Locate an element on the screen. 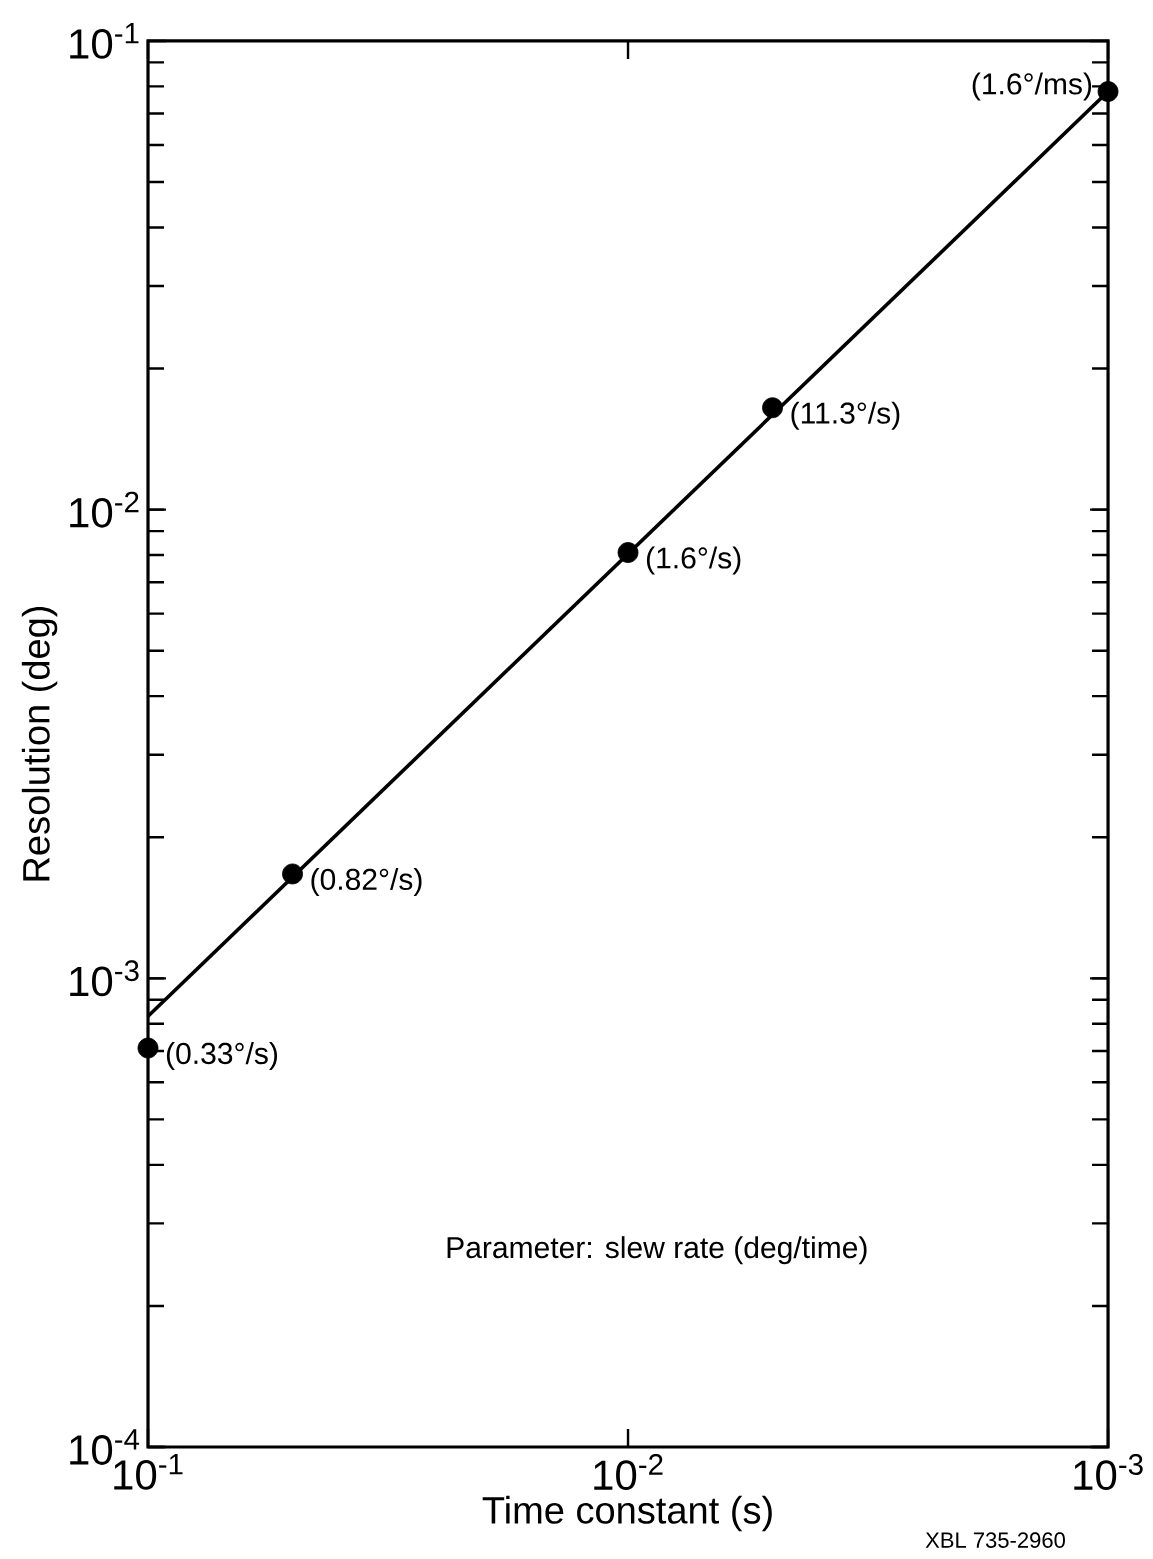 The image size is (1153, 1559). text: XBL 735-2960 is located at coordinates (995, 1540).